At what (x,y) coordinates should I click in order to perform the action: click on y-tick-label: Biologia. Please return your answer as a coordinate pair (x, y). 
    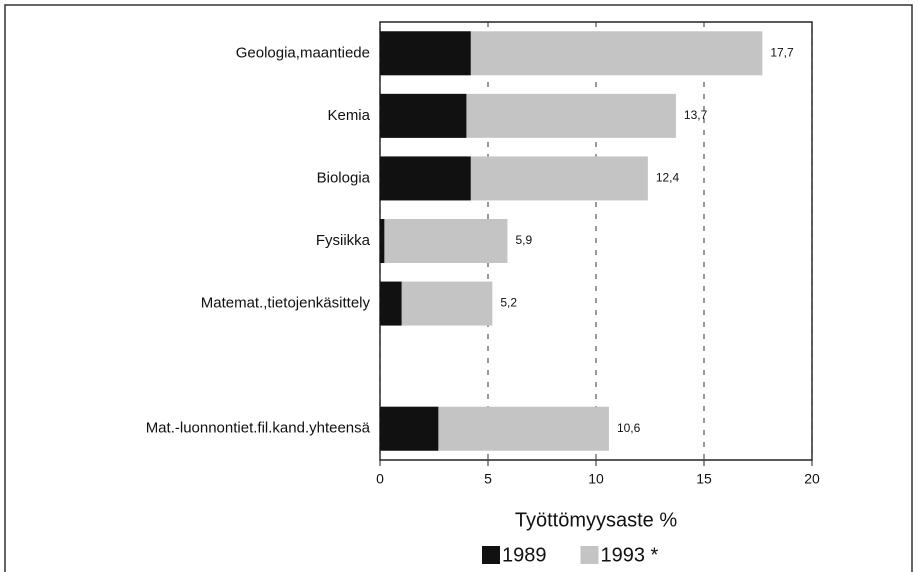
    Looking at the image, I should click on (344, 177).